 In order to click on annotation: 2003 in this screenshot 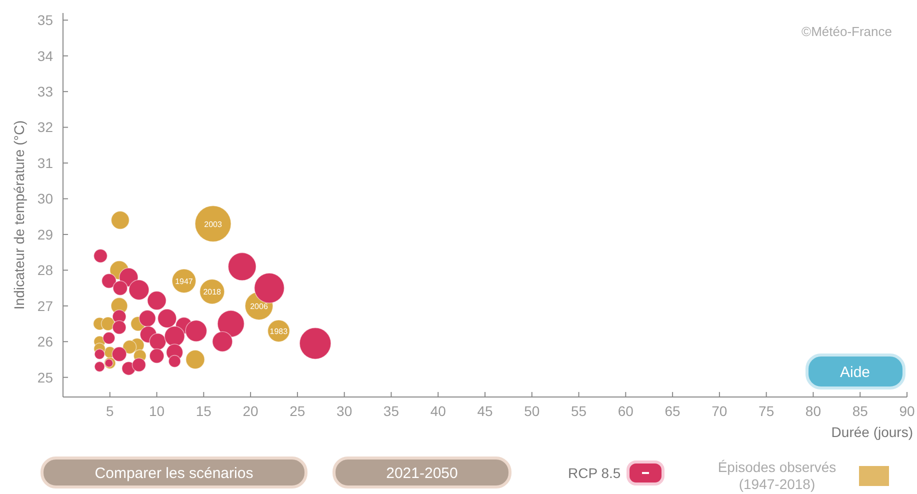, I will do `click(213, 224)`.